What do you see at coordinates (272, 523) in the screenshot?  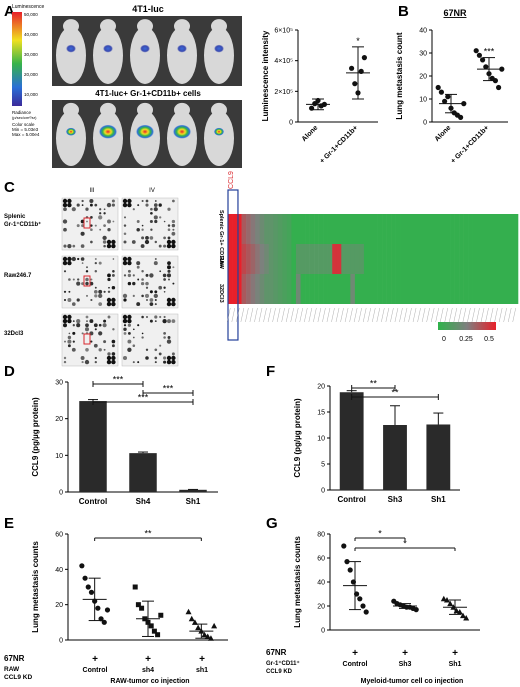 I see `panel-letter-g: G` at bounding box center [272, 523].